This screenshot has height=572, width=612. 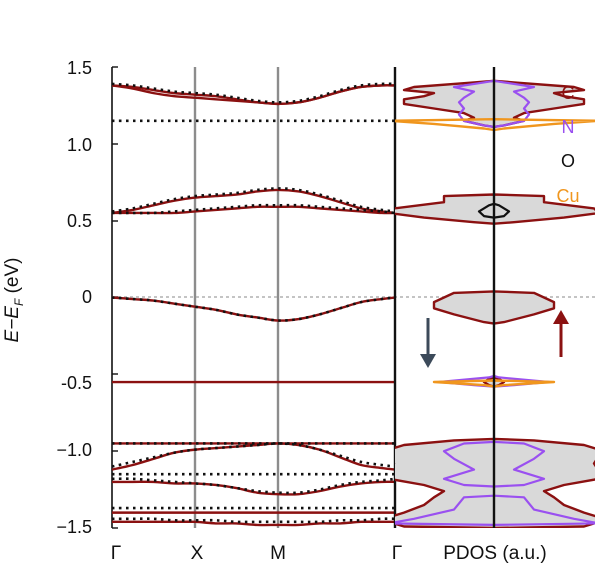 What do you see at coordinates (567, 196) in the screenshot?
I see `legend-label-cu: Cu` at bounding box center [567, 196].